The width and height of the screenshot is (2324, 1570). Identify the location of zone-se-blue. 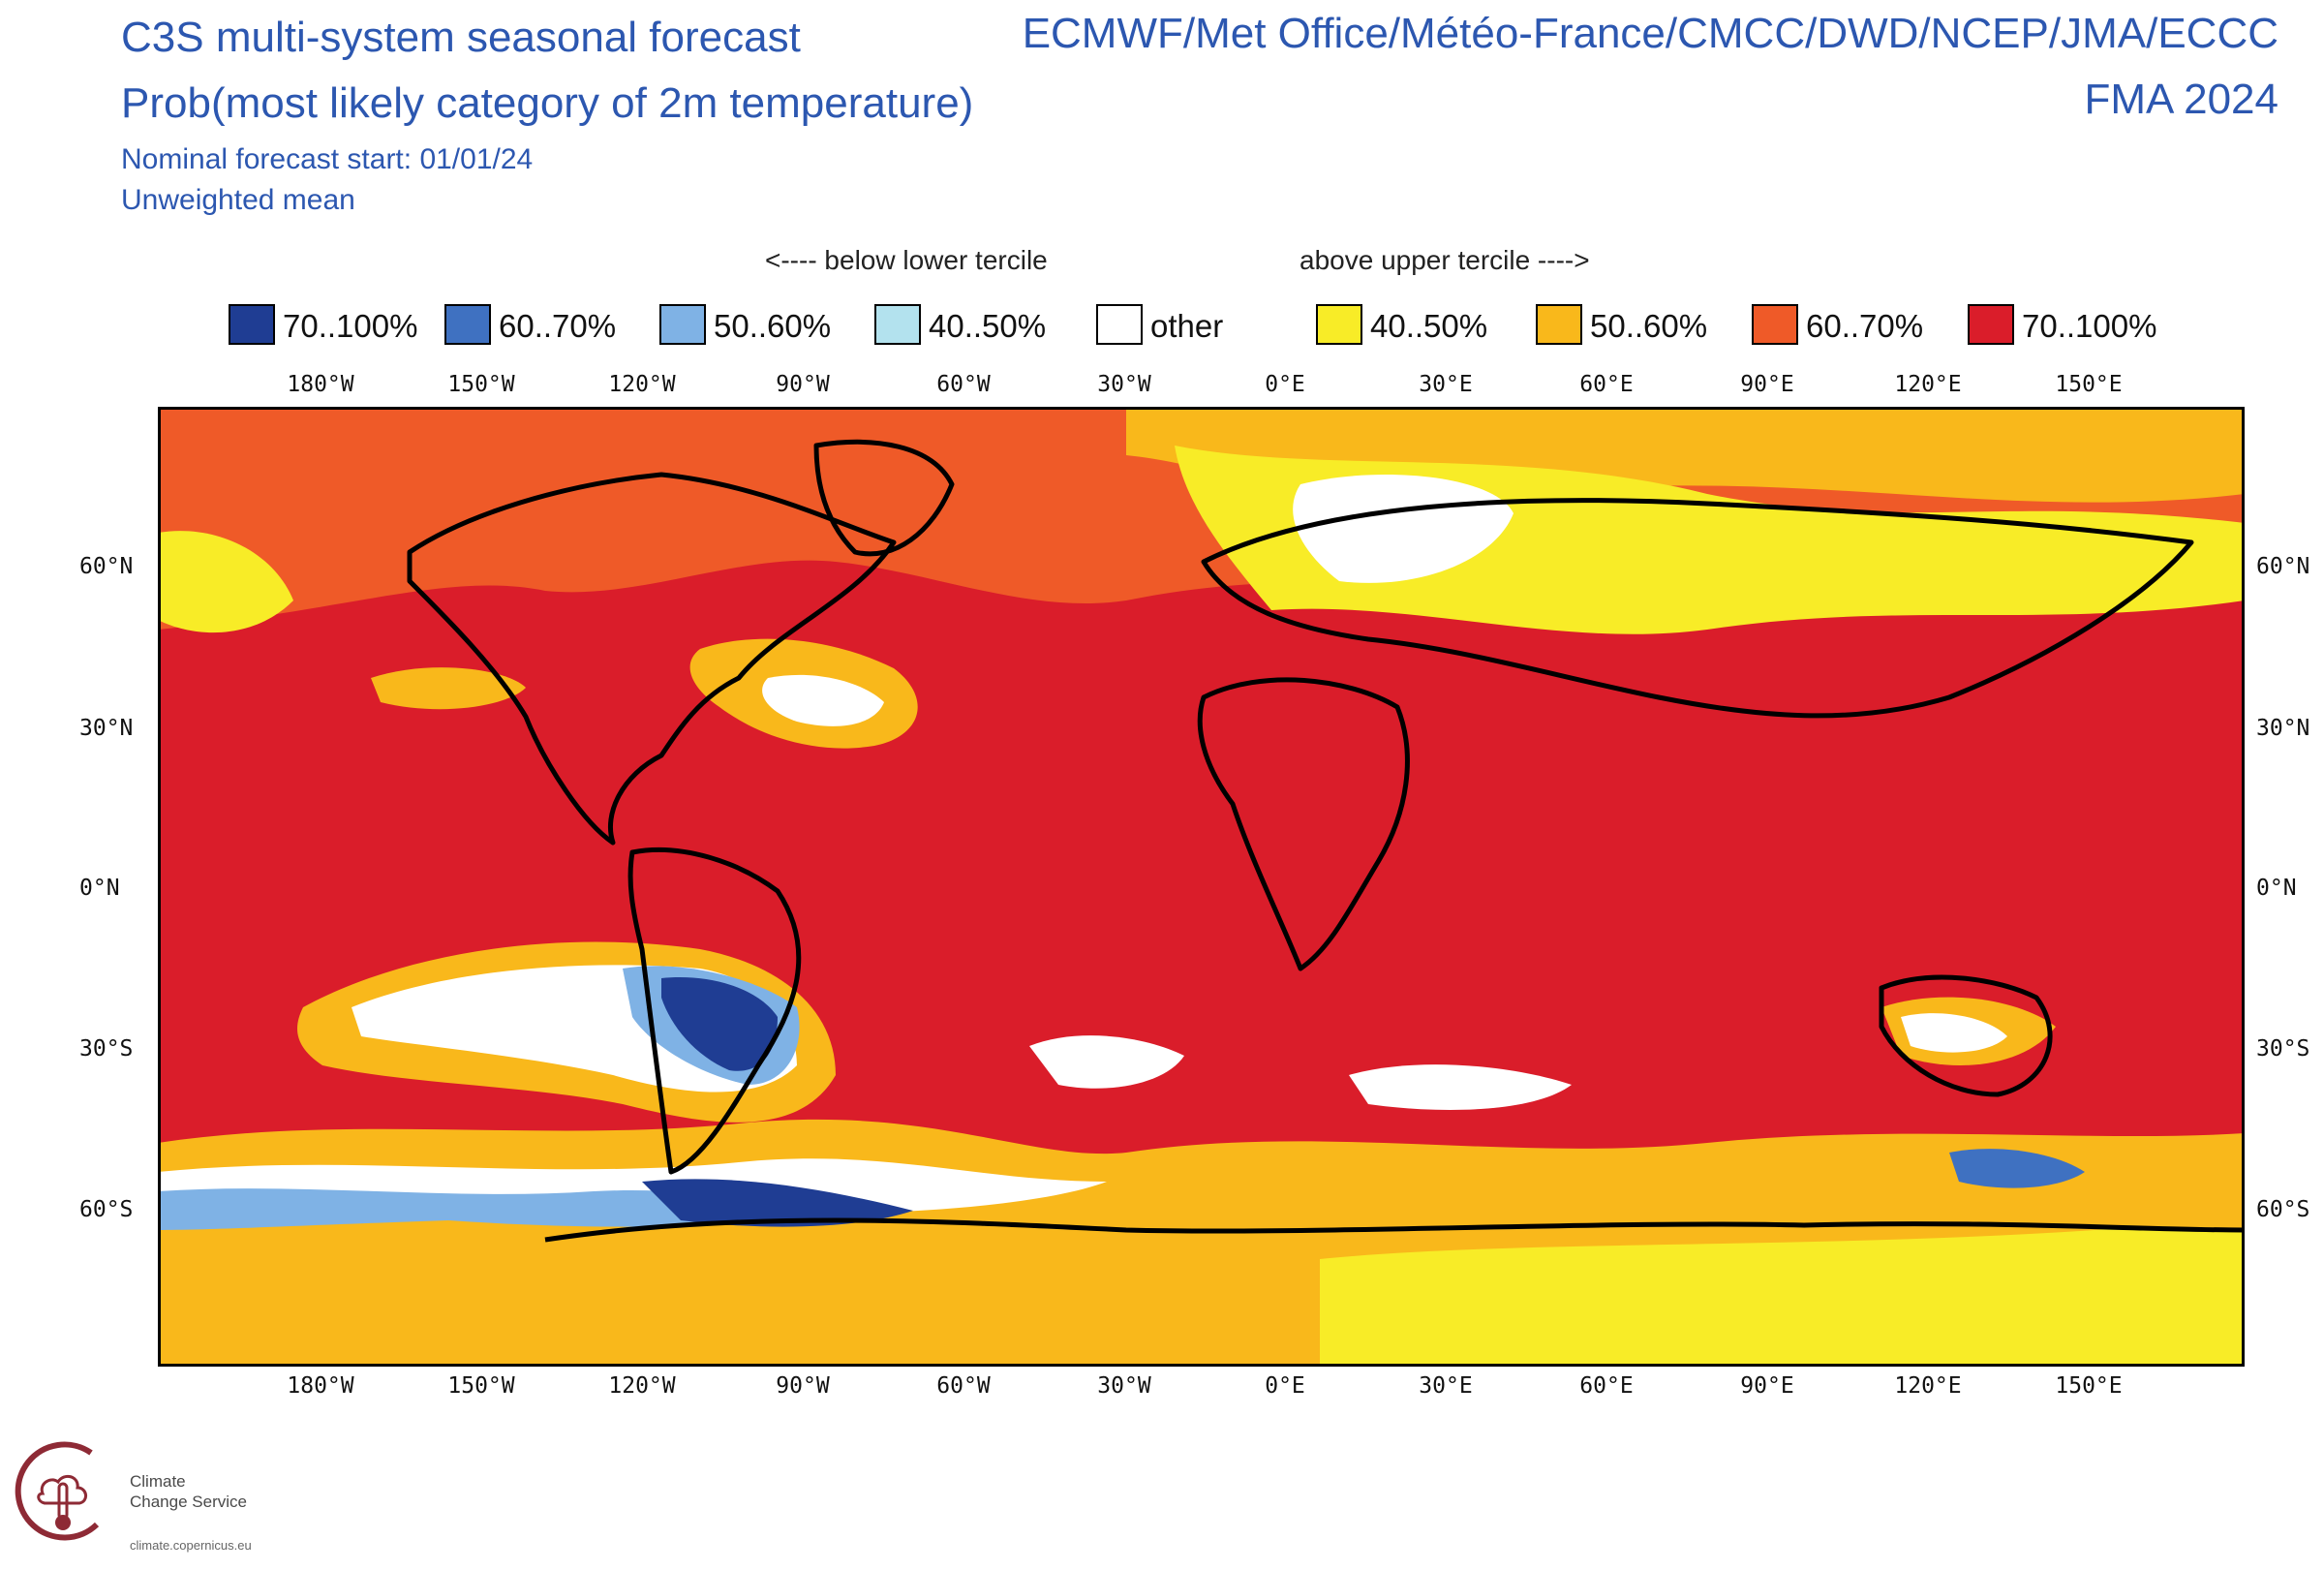
(2017, 1168).